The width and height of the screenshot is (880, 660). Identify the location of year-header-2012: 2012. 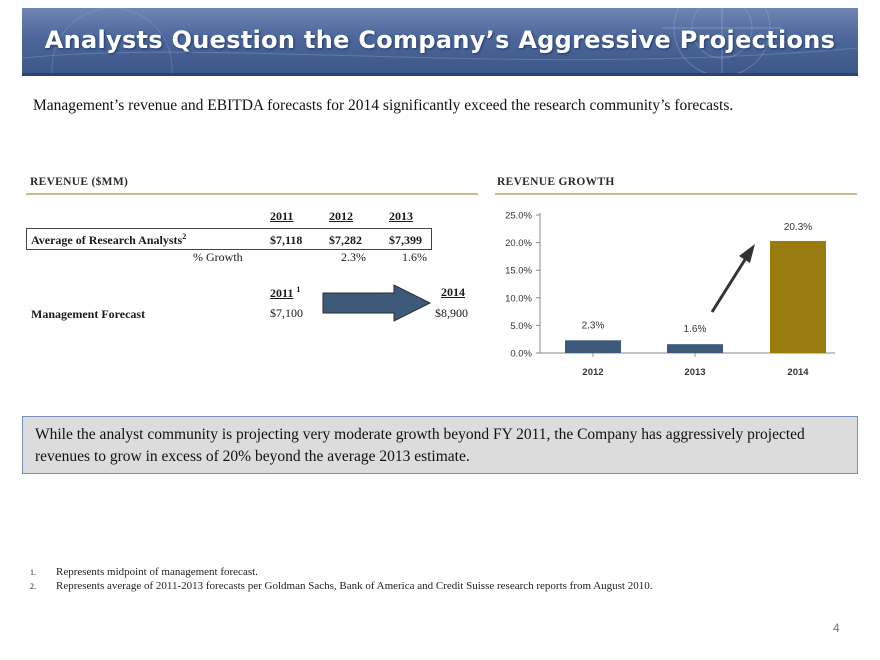
(341, 216).